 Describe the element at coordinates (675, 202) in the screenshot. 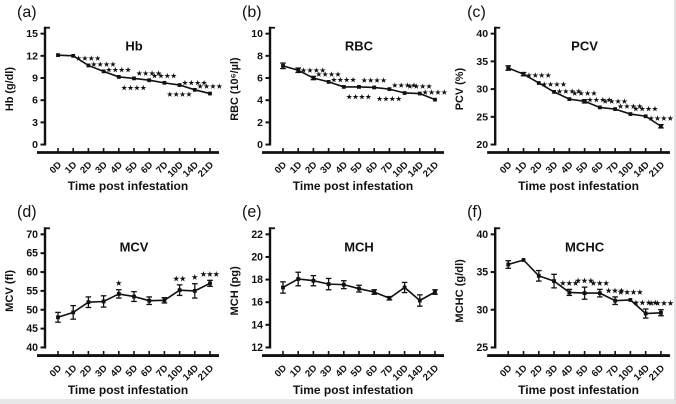

I see `page-edge-right` at that location.